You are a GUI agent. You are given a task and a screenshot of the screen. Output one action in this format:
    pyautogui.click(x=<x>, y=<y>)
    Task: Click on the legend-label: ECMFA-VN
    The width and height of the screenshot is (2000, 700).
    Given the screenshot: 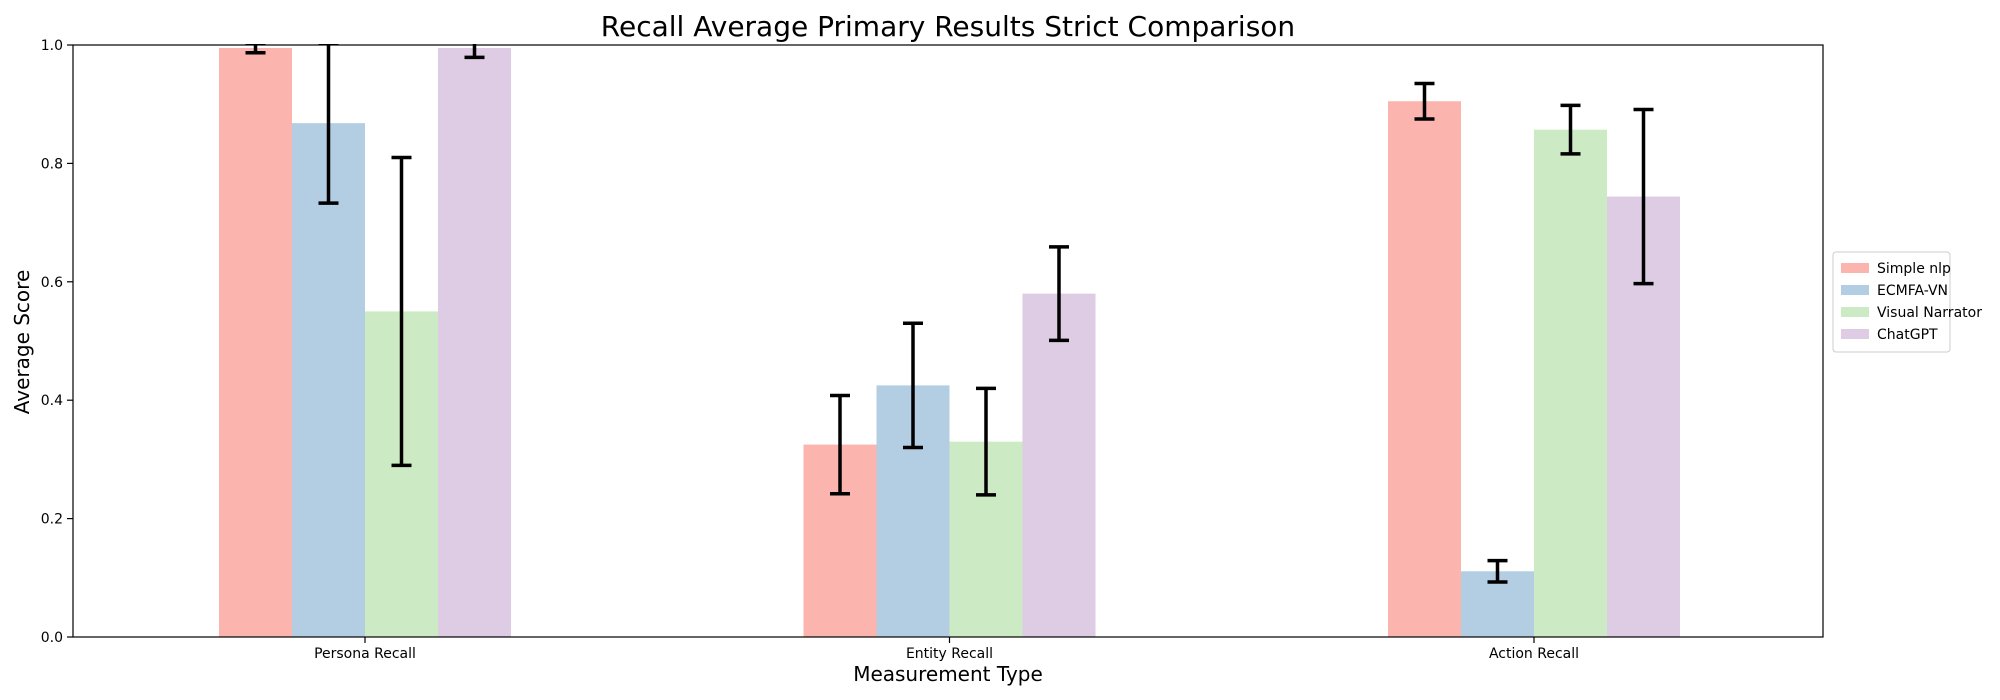 What is the action you would take?
    pyautogui.click(x=1912, y=291)
    